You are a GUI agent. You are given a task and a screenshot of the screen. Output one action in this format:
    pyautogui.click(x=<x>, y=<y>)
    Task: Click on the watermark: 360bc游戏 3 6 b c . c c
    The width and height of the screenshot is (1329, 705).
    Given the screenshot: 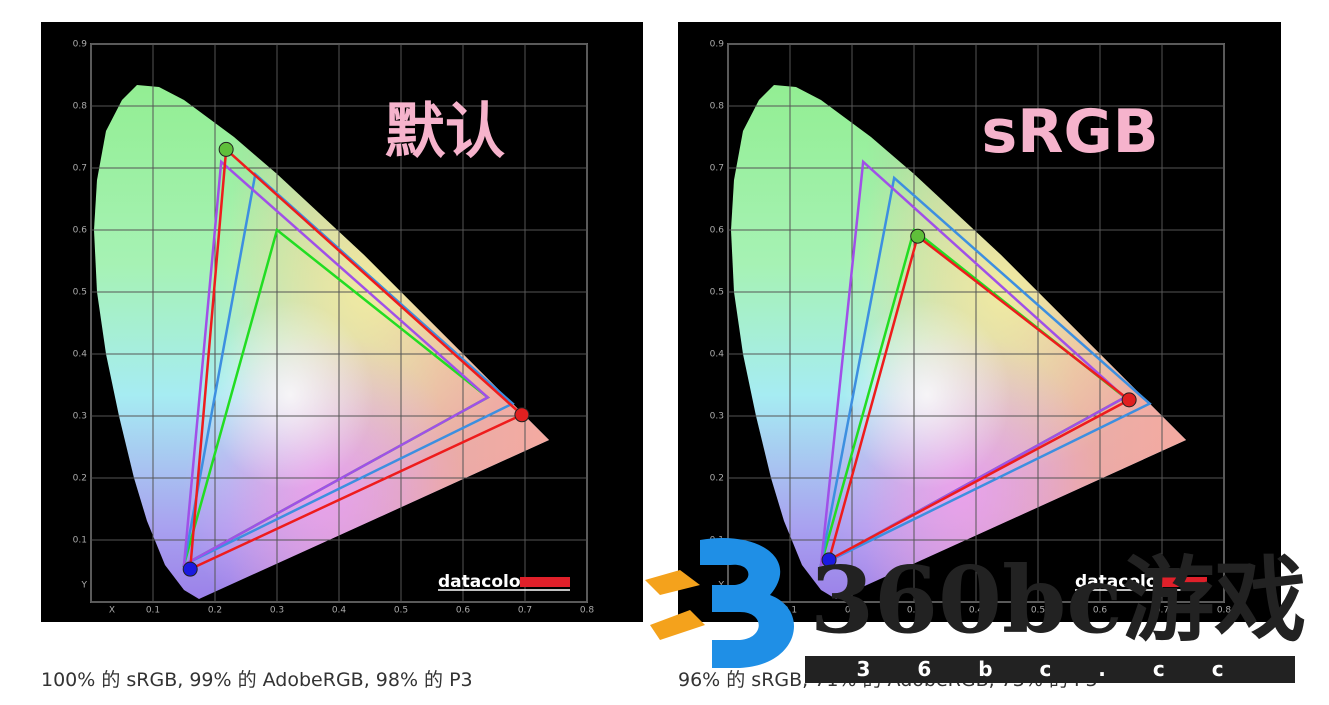 What is the action you would take?
    pyautogui.click(x=975, y=610)
    